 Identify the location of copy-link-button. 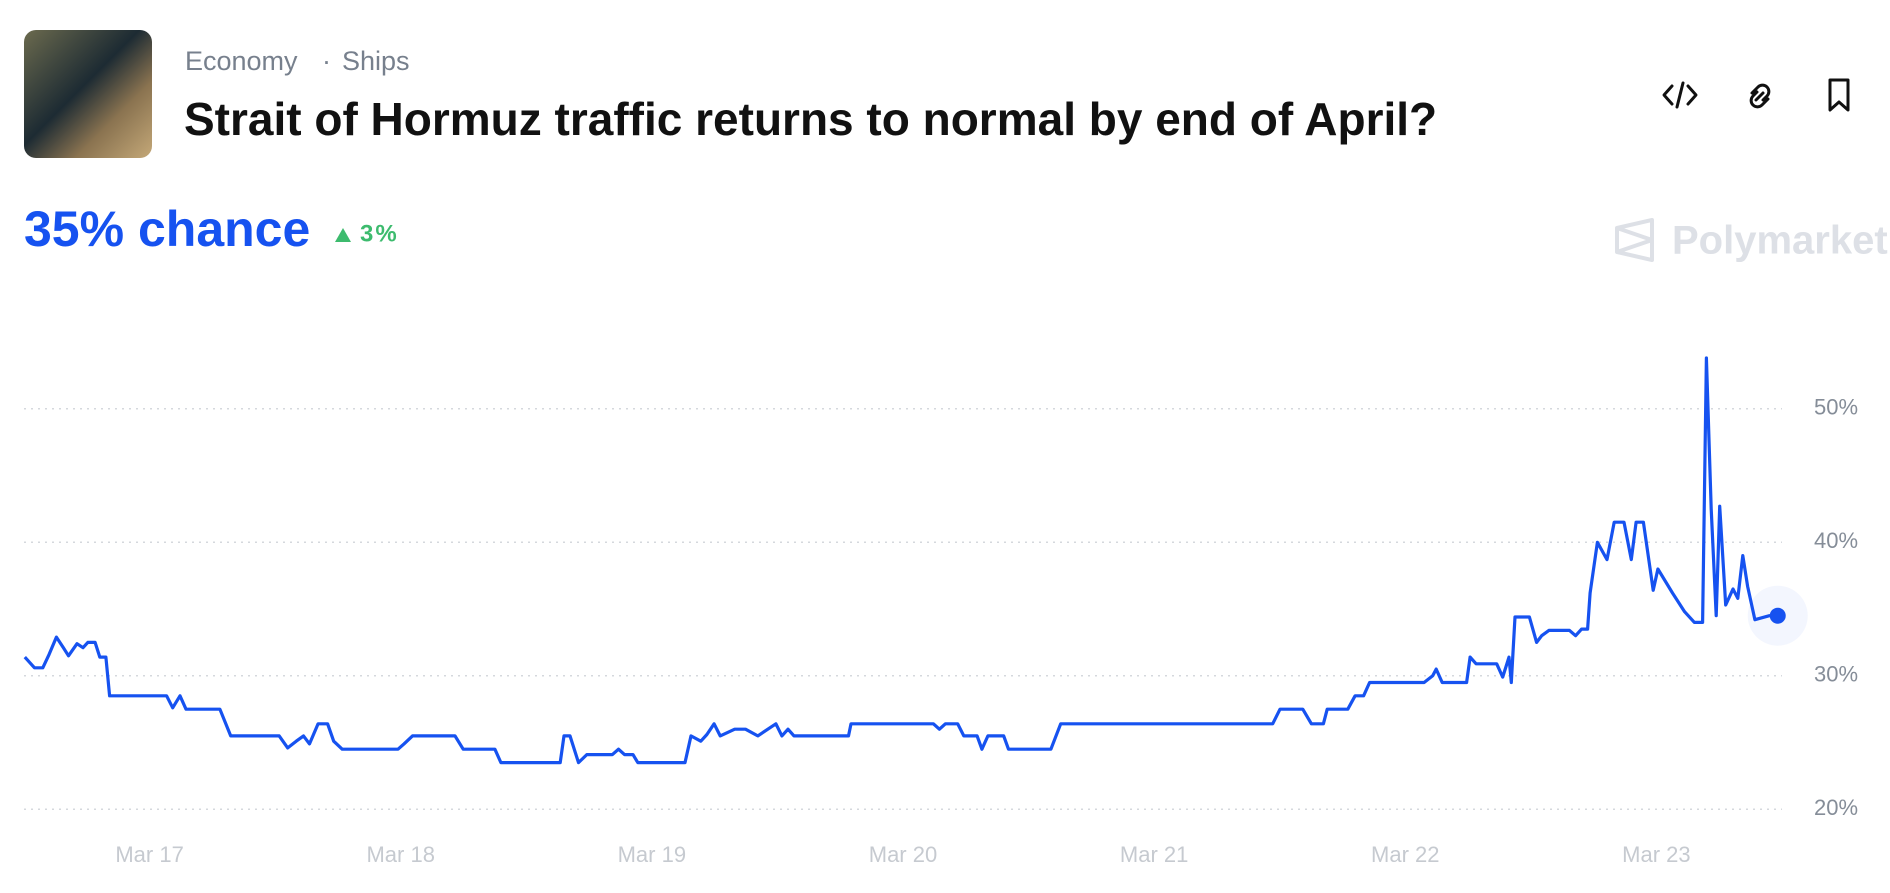
(1760, 96).